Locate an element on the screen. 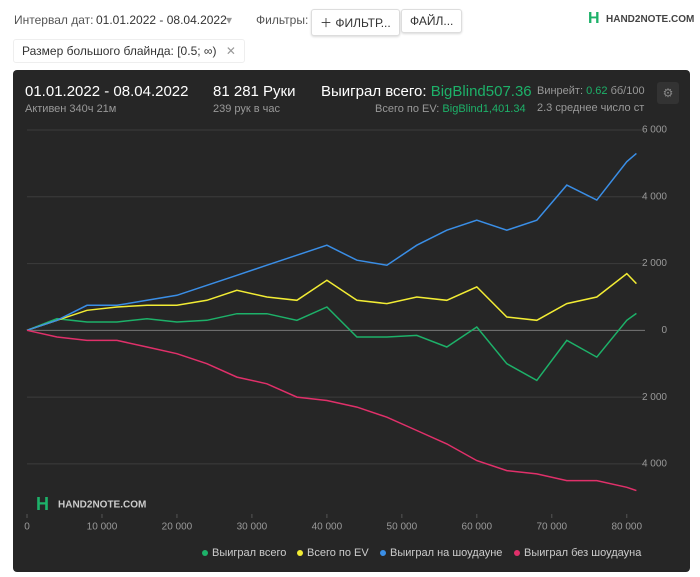 This screenshot has height=577, width=700. x-tick-label: 0 is located at coordinates (27, 527).